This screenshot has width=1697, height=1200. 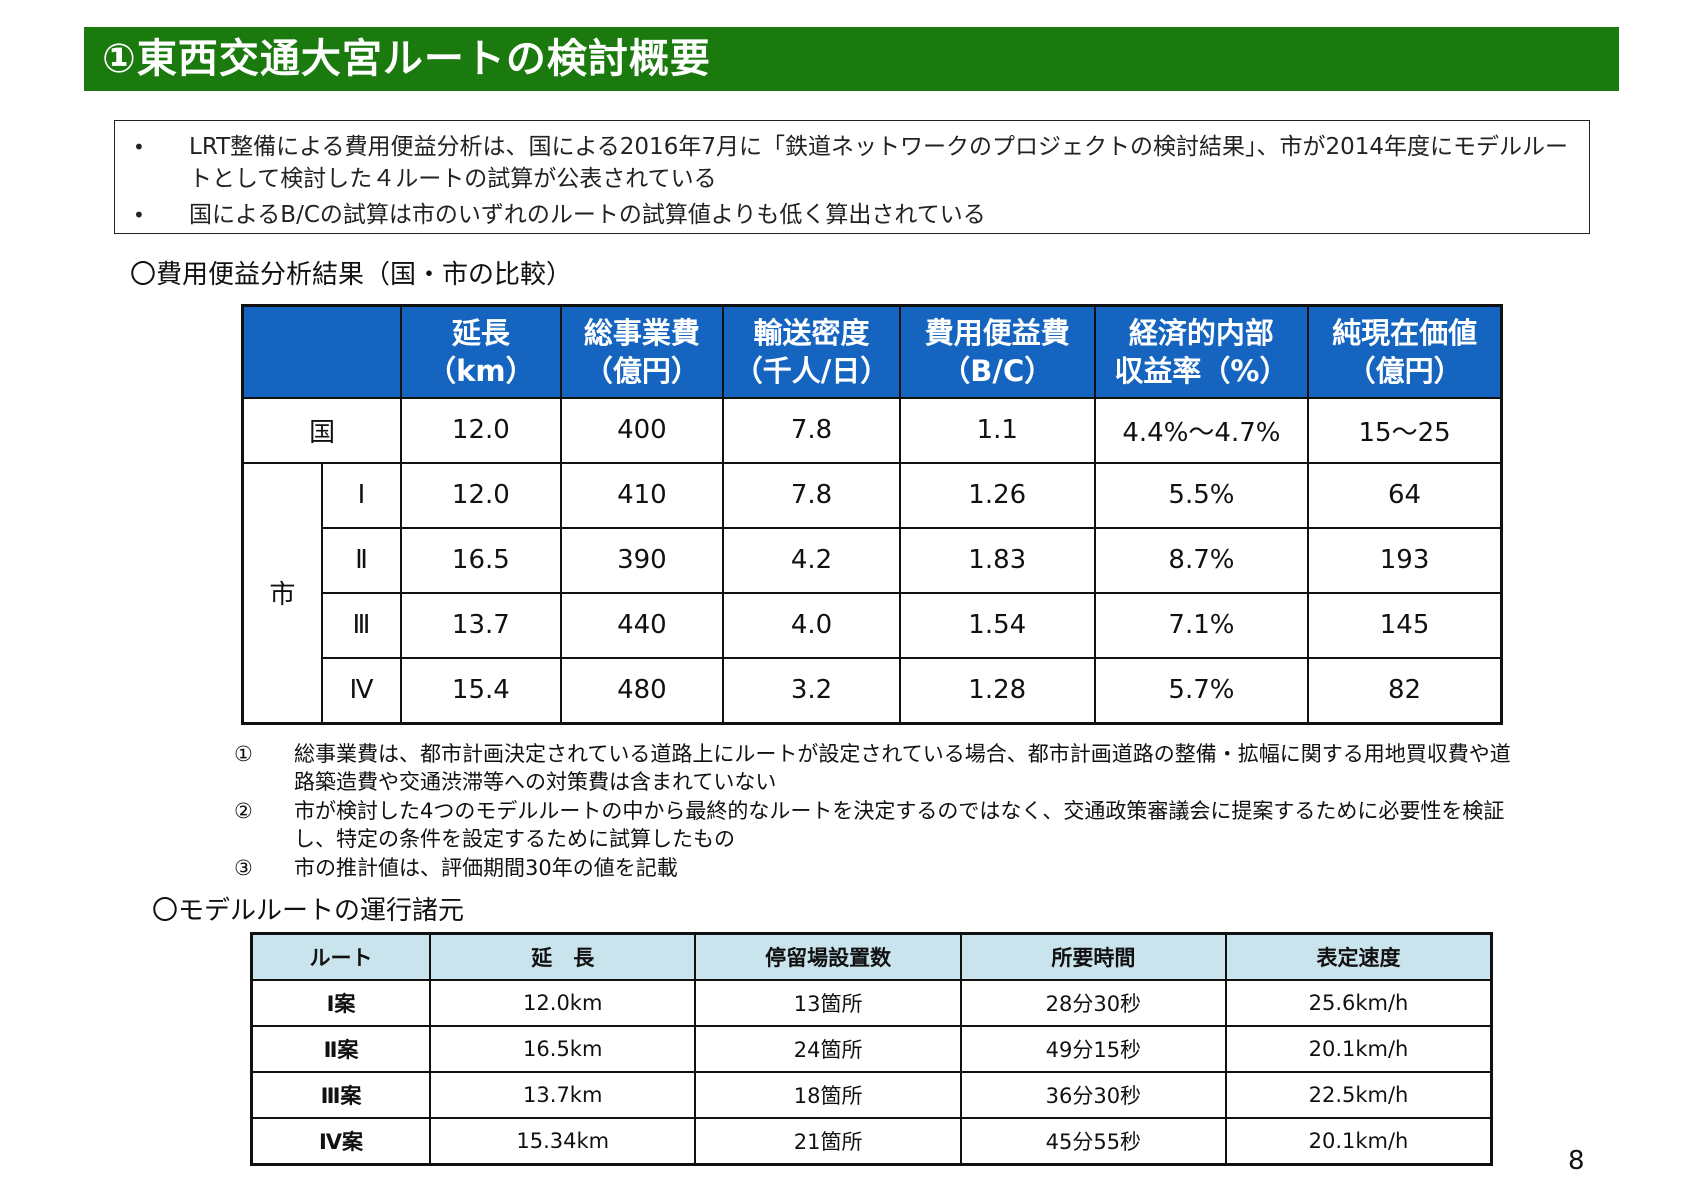 What do you see at coordinates (1358, 1003) in the screenshot?
I see `table-cell: 25.6km/h` at bounding box center [1358, 1003].